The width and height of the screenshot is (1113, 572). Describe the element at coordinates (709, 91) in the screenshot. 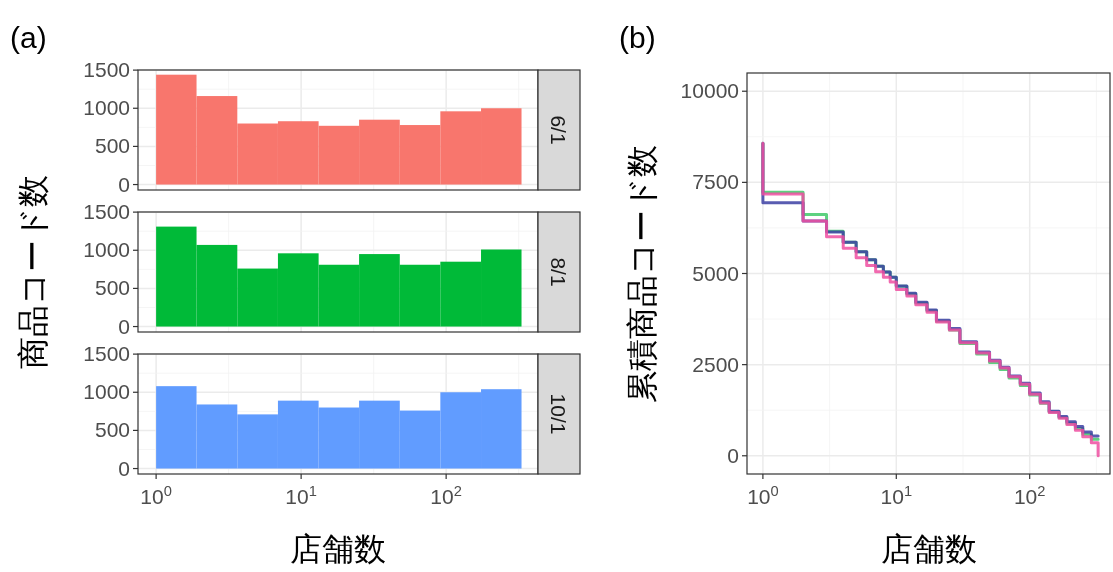

I see `y-tick-label: 10000` at that location.